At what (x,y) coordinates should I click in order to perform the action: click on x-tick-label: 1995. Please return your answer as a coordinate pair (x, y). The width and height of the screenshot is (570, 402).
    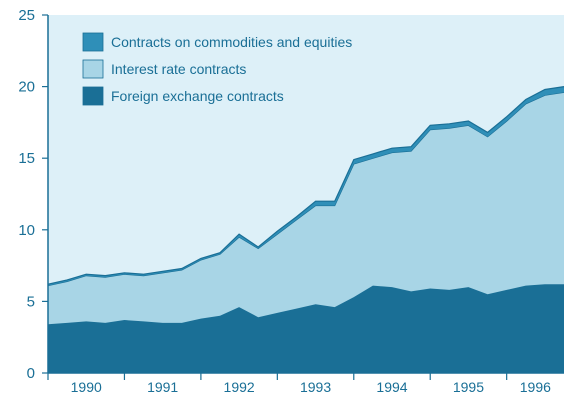
    Looking at the image, I should click on (468, 387).